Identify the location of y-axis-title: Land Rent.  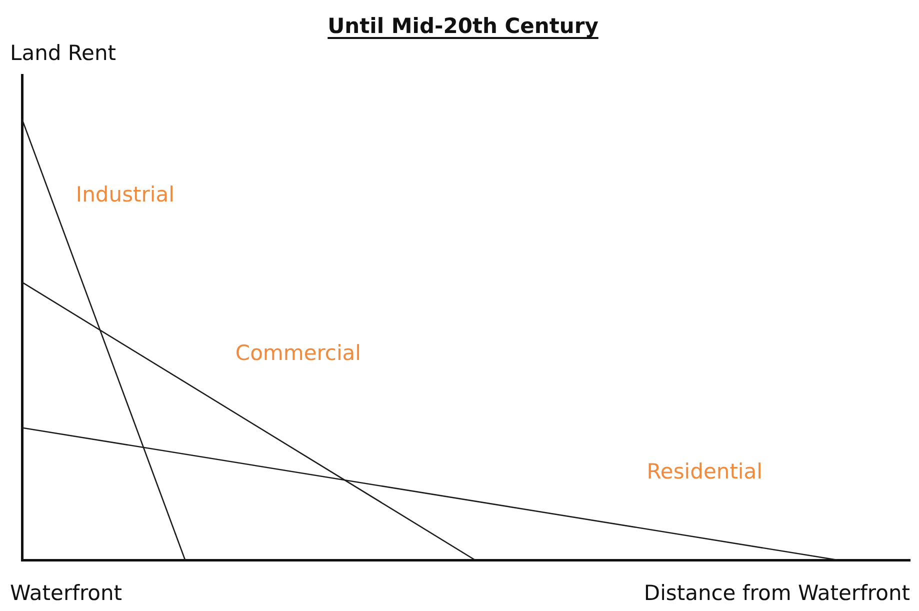
(63, 53).